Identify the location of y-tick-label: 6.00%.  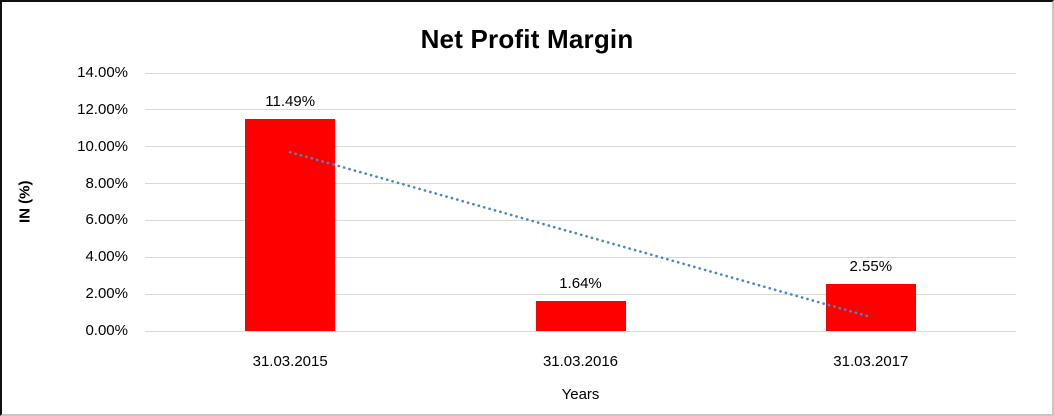
(106, 220).